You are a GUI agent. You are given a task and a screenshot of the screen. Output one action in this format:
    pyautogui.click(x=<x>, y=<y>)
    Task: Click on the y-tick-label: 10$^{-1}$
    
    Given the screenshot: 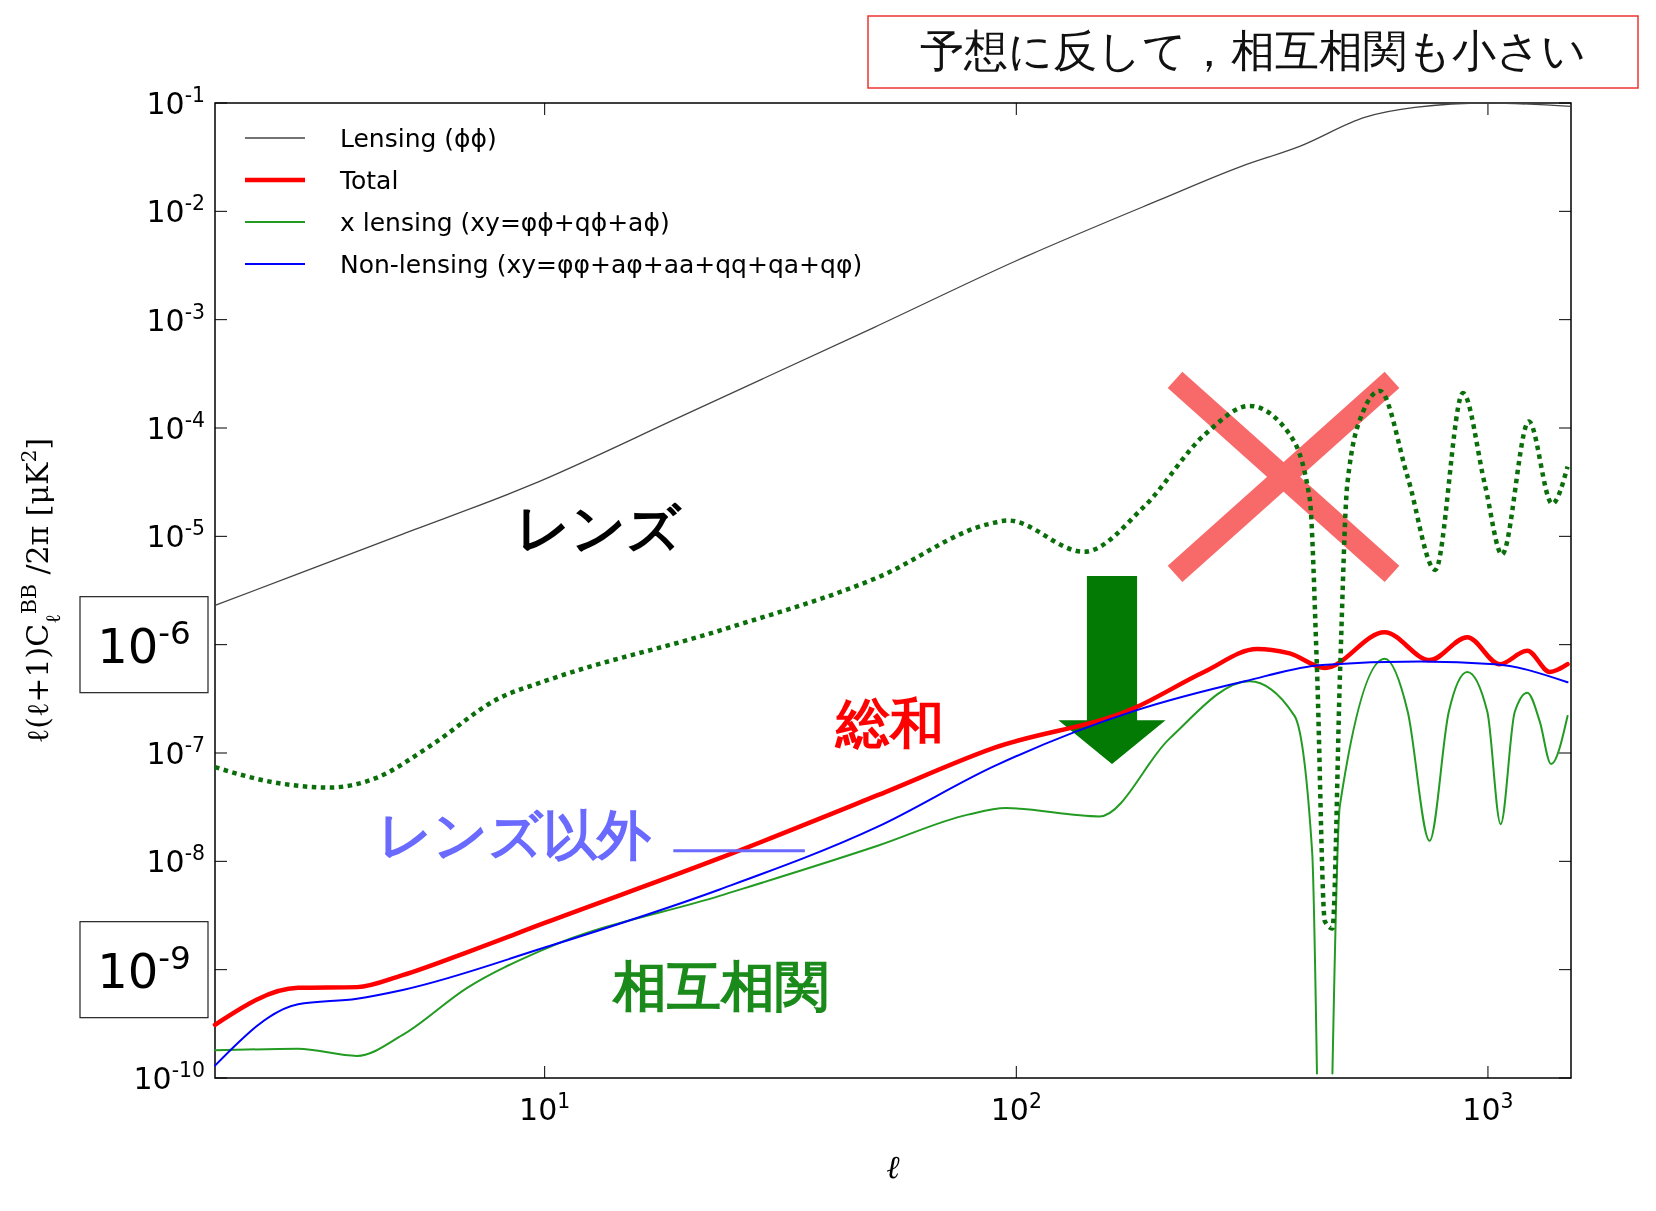 What is the action you would take?
    pyautogui.click(x=175, y=102)
    